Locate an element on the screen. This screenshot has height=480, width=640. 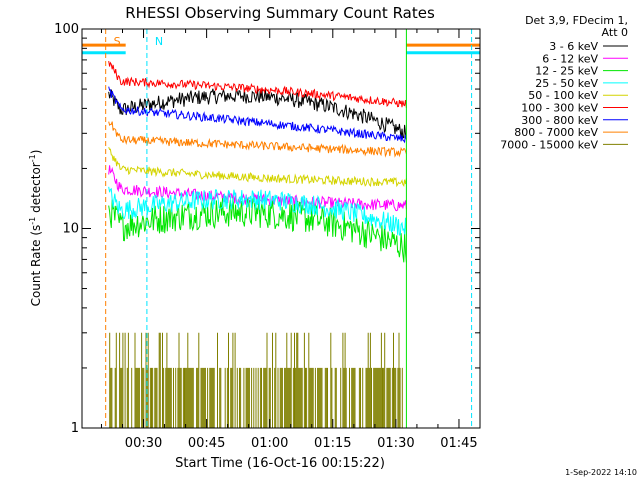
chart-title: RHESSI Observing Summary Count Rates is located at coordinates (280, 13).